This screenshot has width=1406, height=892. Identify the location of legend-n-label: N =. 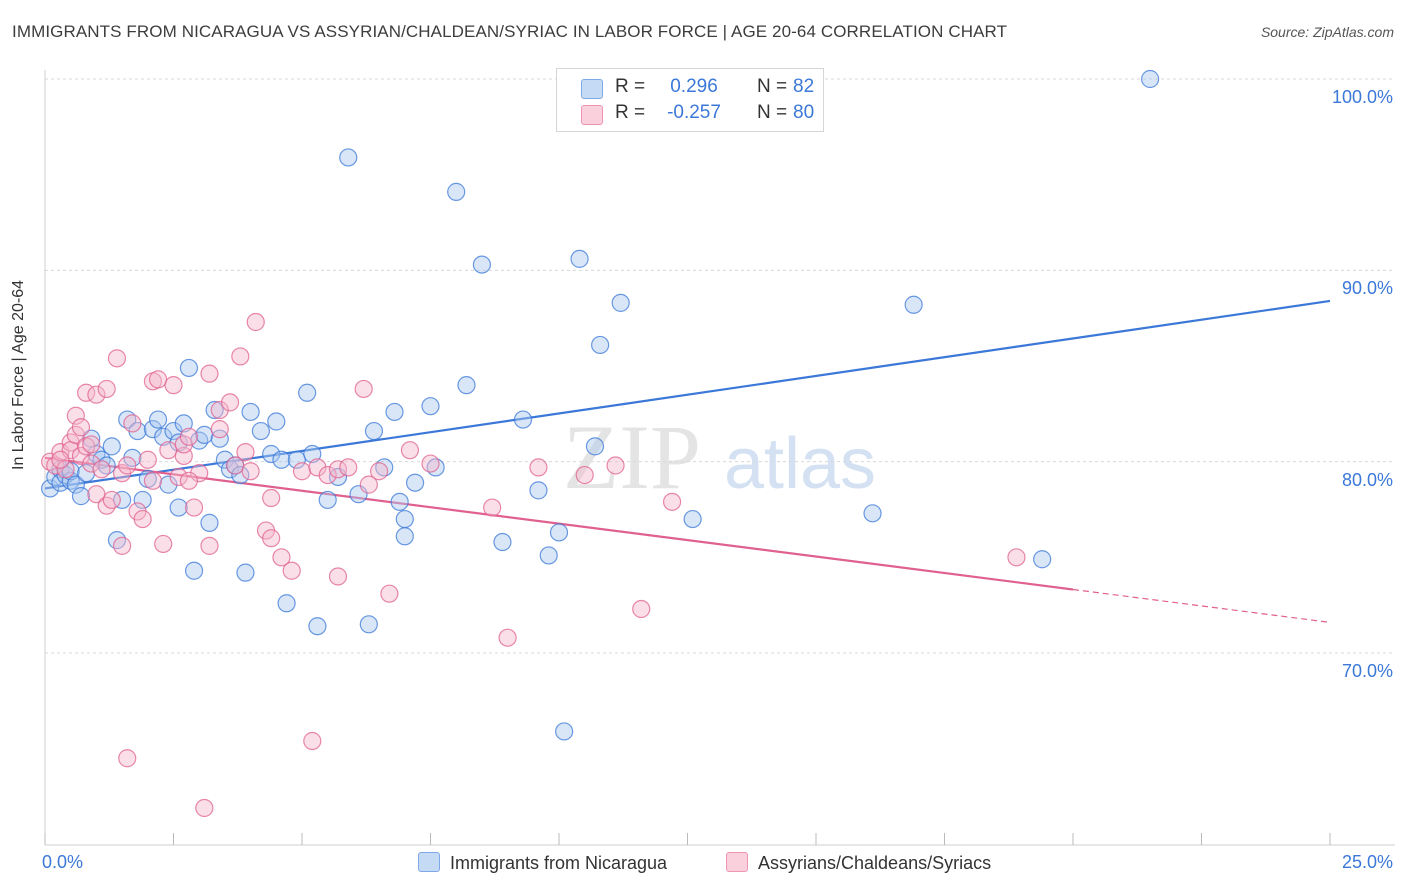
(772, 112).